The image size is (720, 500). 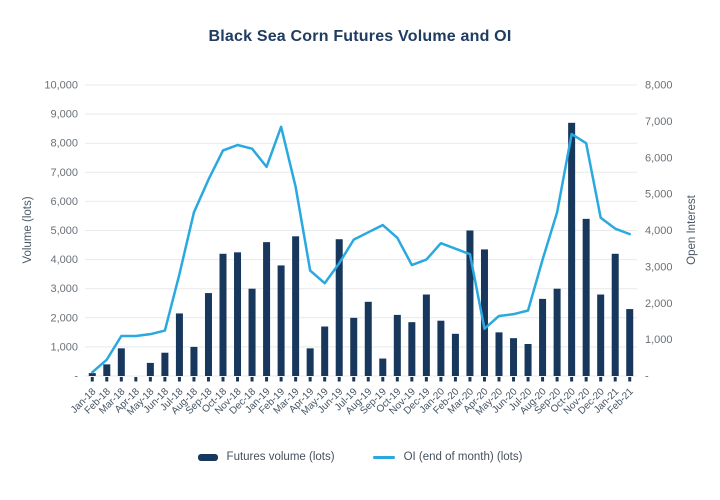 What do you see at coordinates (76, 377) in the screenshot?
I see `left-axis-tick-label: -` at bounding box center [76, 377].